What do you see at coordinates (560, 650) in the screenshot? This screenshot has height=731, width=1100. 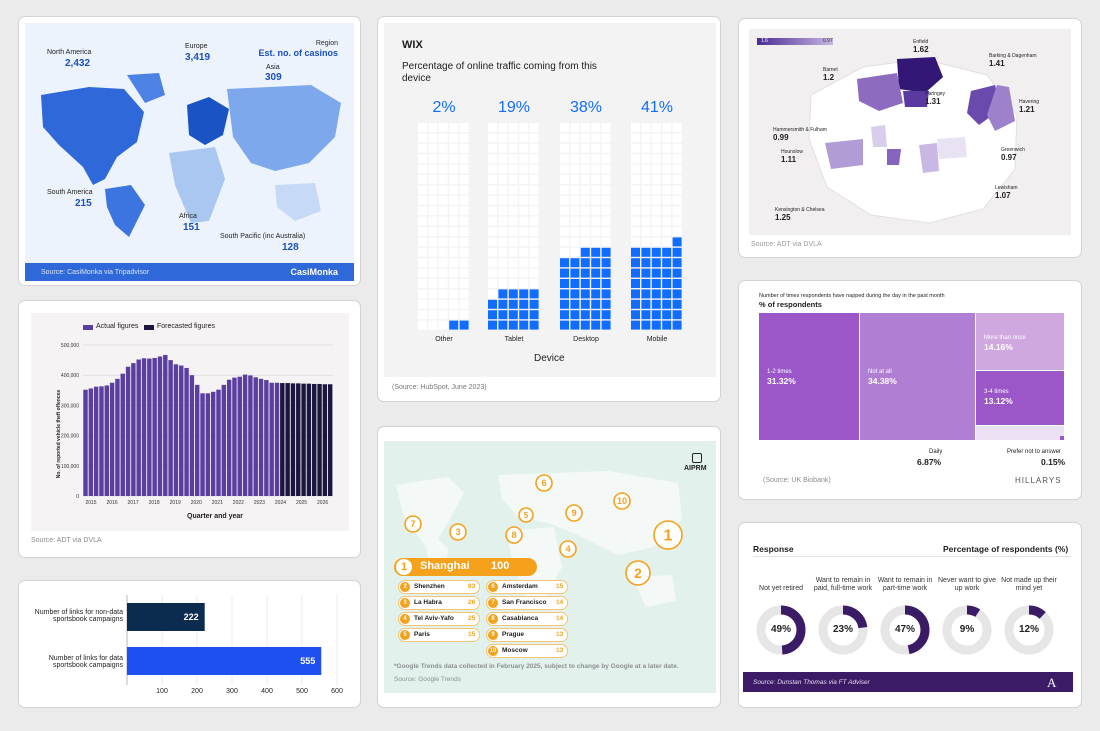 I see `city-value: 13` at bounding box center [560, 650].